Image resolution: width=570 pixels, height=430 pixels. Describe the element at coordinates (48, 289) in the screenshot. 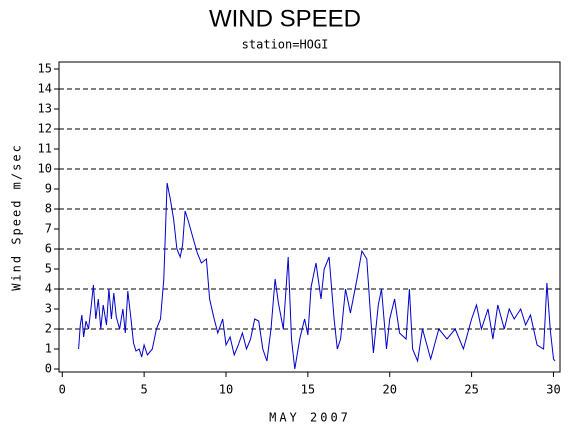

I see `y-tick-label: 4` at that location.